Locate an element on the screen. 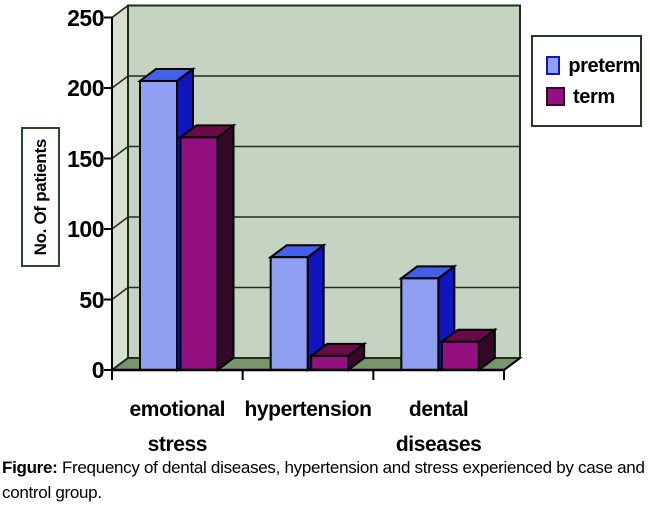 The height and width of the screenshot is (510, 650). legend-swatch-term is located at coordinates (555, 96).